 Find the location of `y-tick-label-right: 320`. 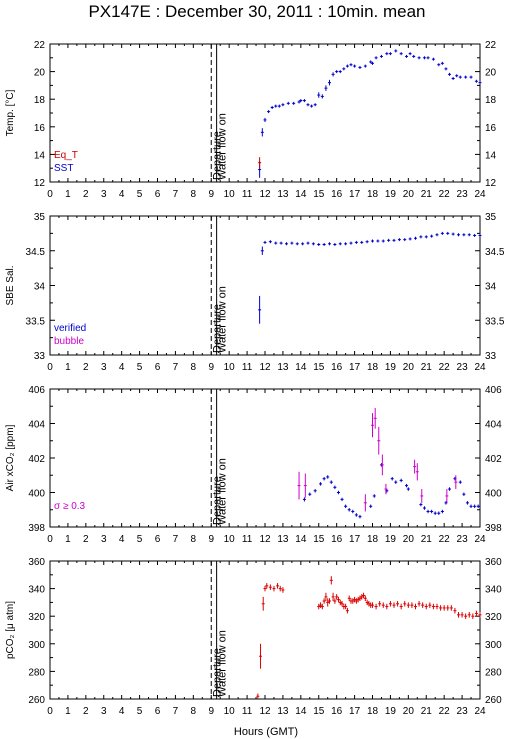

y-tick-label-right: 320 is located at coordinates (493, 617).